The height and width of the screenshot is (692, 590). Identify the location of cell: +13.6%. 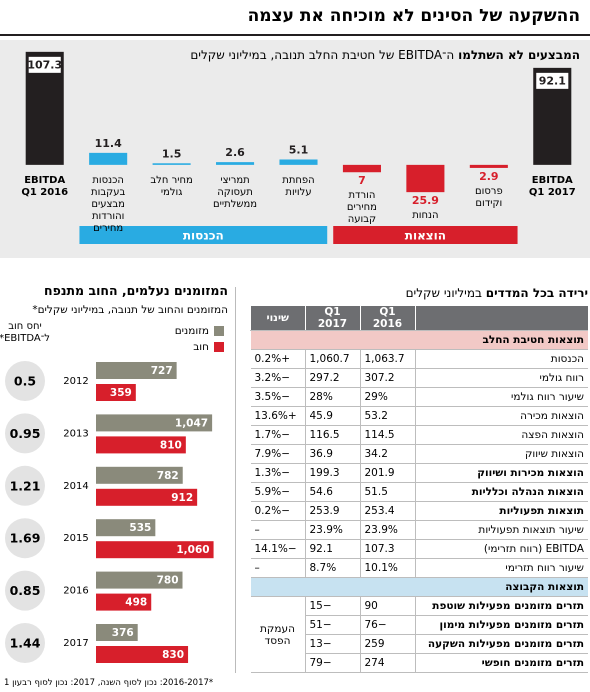
(278, 416).